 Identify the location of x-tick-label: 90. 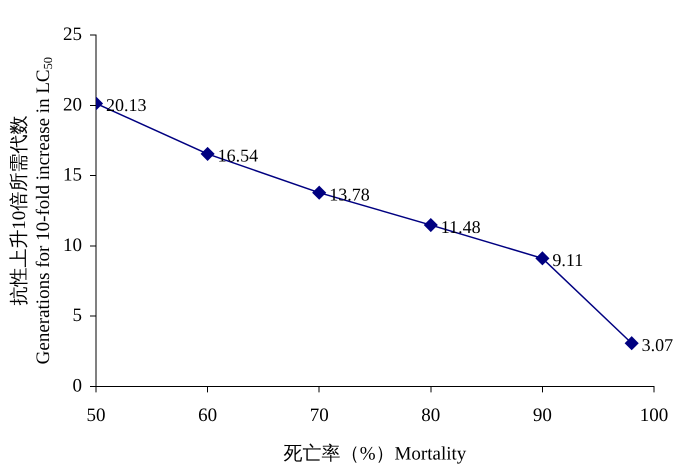
(542, 415).